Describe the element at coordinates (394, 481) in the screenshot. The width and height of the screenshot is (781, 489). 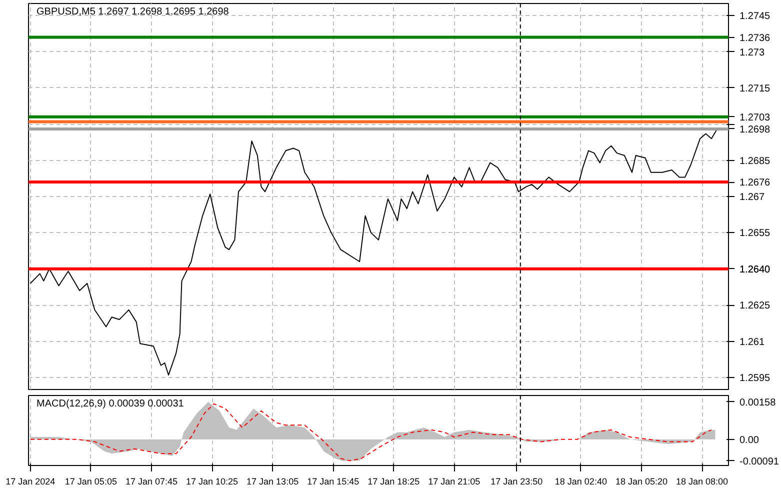
I see `x-tick-label: 17 Jan 18:25` at that location.